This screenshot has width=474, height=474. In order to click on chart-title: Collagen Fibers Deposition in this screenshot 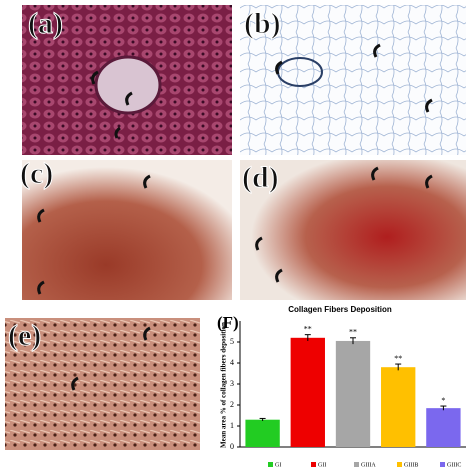, I will do `click(340, 309)`.